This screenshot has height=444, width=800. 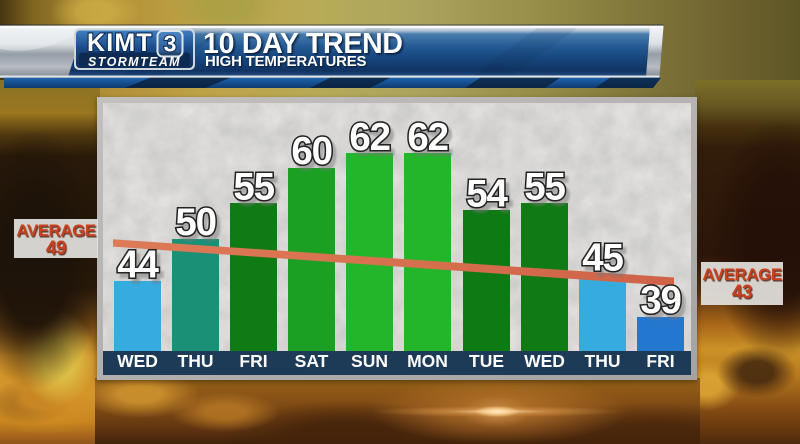 I want to click on svg-text: KIMT, so click(x=120, y=43).